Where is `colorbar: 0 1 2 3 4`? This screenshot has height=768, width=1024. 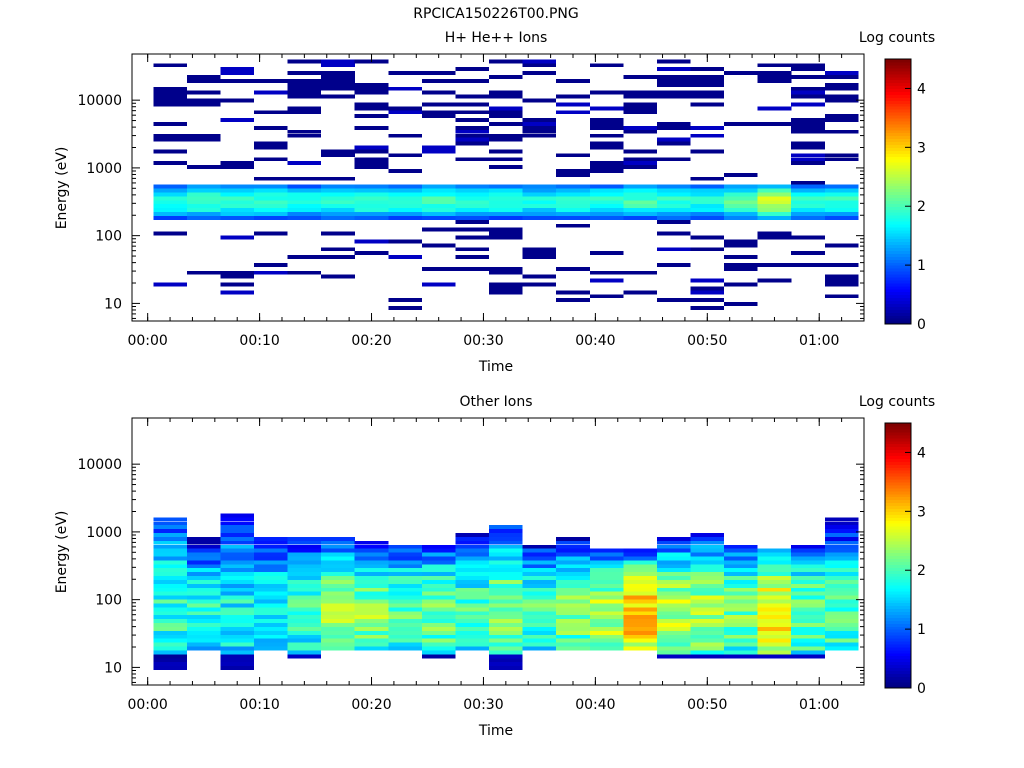
colorbar: 0 1 2 3 4 is located at coordinates (905, 559).